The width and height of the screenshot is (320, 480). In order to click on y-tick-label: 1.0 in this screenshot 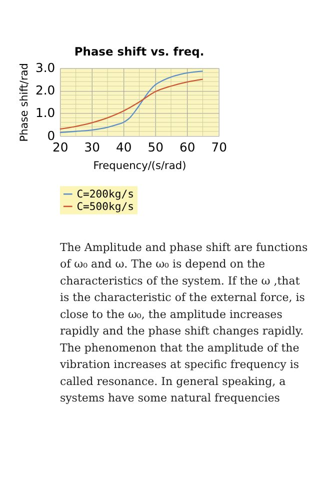, I will do `click(45, 113)`.